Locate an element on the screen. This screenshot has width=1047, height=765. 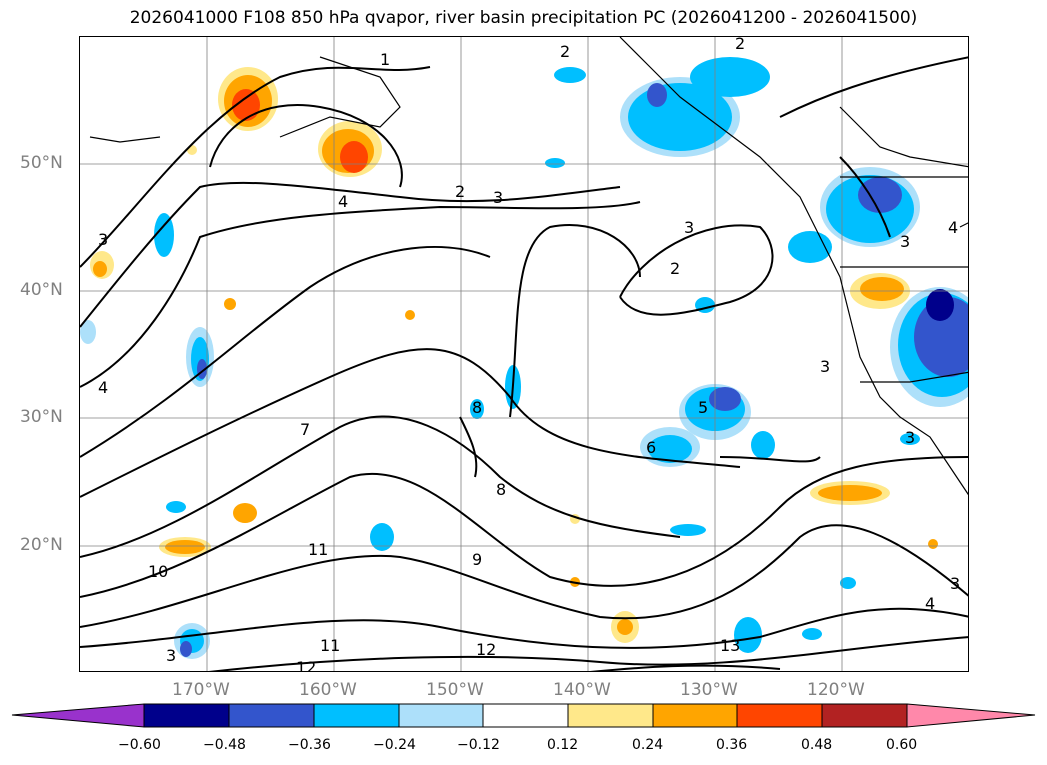
contour-label: 13 is located at coordinates (730, 645).